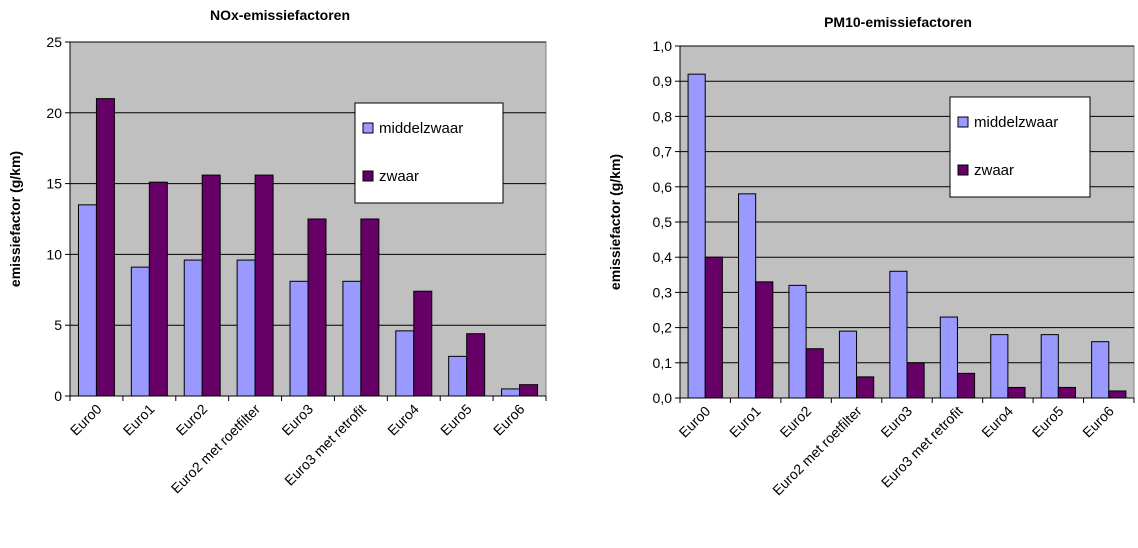 This screenshot has width=1138, height=548. Describe the element at coordinates (54, 113) in the screenshot. I see `y-tick-label: 20` at that location.